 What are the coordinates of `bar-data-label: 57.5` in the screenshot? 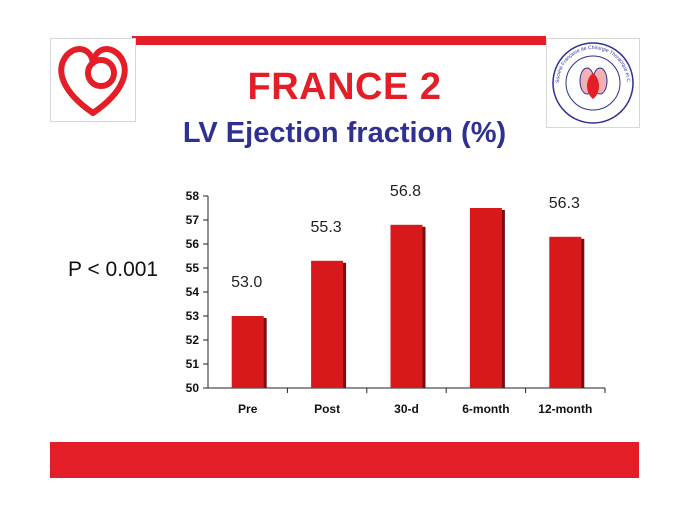 It's located at (484, 181).